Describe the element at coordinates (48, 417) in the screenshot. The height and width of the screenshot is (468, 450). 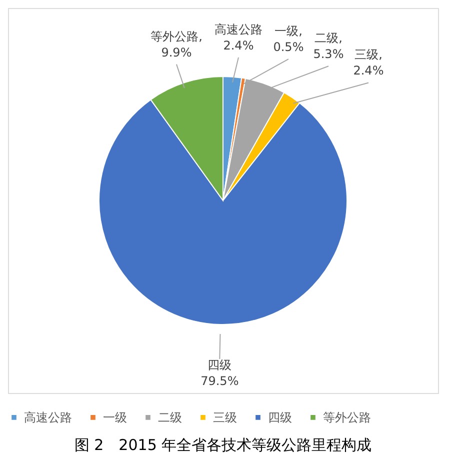
I see `legend-label: 高速公路` at that location.